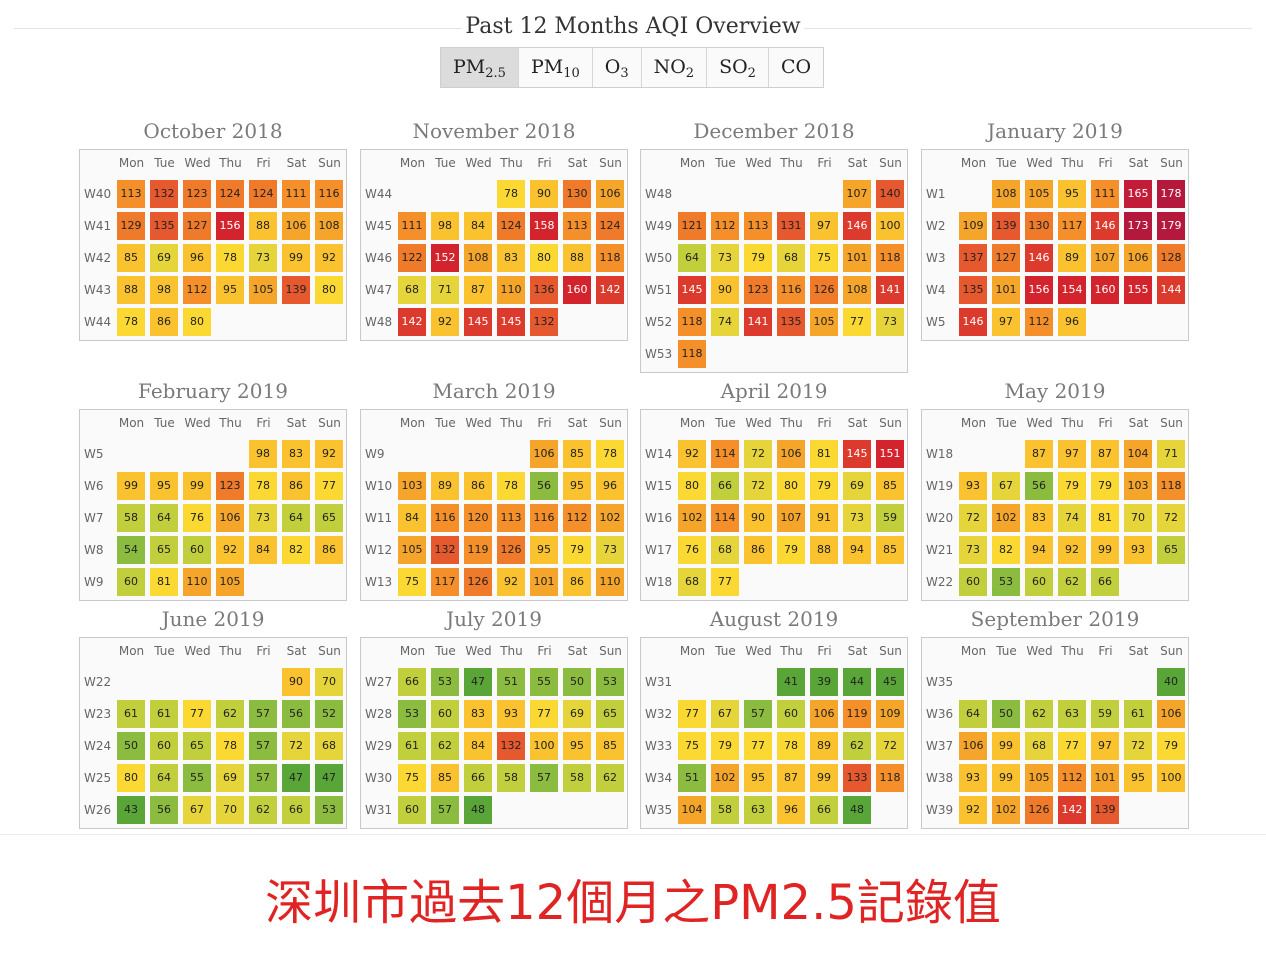 The height and width of the screenshot is (956, 1266). I want to click on aqi-day-cell: 98, so click(263, 454).